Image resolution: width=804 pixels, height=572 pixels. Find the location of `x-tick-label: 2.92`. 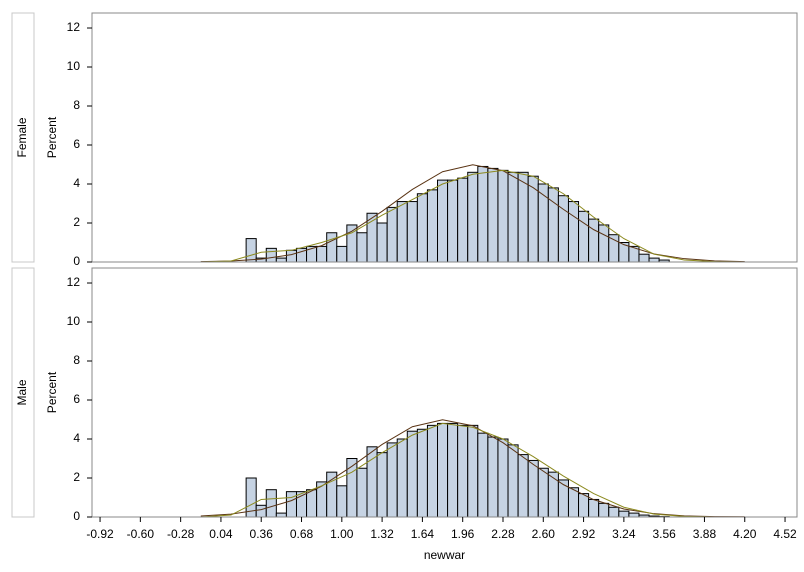

x-tick-label: 2.92 is located at coordinates (584, 534).